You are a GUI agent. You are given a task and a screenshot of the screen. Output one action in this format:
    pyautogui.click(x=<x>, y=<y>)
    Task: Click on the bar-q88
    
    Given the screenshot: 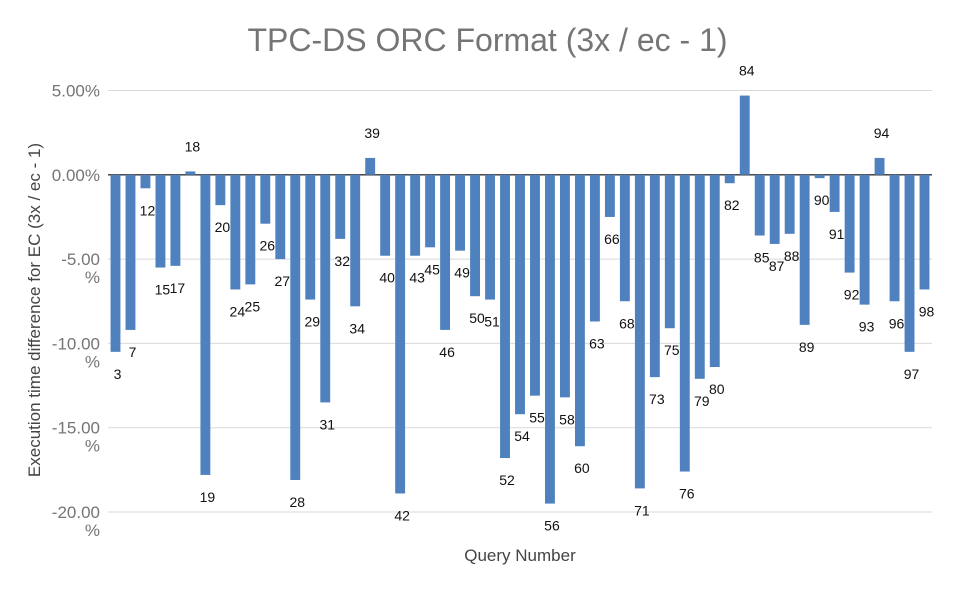 What is the action you would take?
    pyautogui.click(x=789, y=204)
    